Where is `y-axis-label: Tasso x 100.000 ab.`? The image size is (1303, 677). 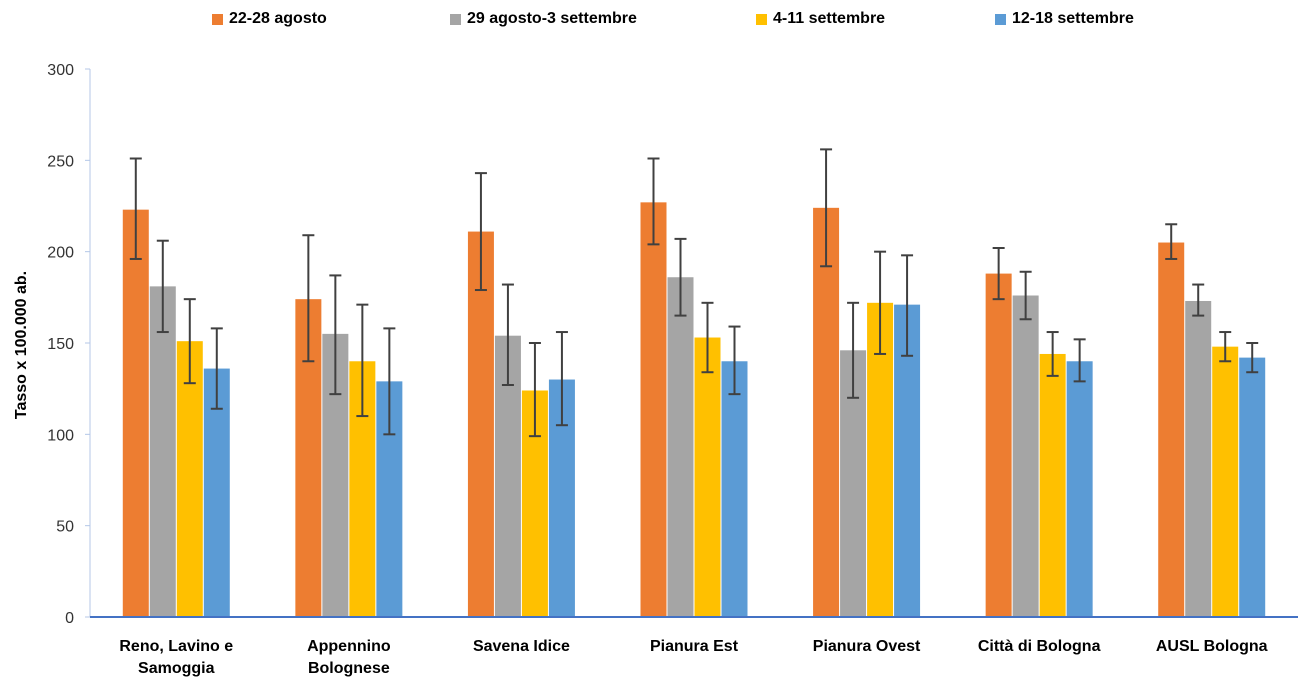 y-axis-label: Tasso x 100.000 ab. is located at coordinates (21, 345).